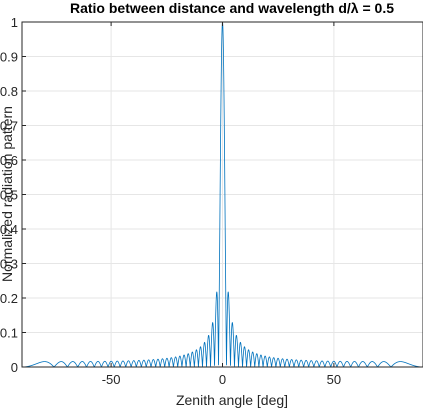 The height and width of the screenshot is (412, 423). I want to click on x-axis-label: Zenith angle [deg], so click(232, 400).